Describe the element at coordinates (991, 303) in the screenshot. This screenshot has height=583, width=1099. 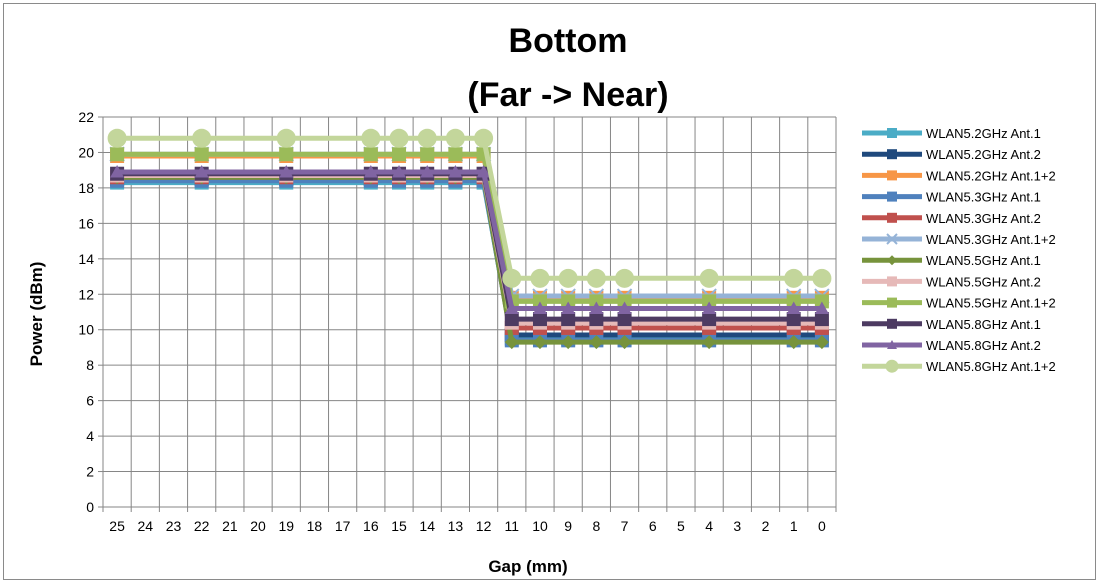
I see `legend-label: WLAN5.5GHz Ant.1+2` at that location.